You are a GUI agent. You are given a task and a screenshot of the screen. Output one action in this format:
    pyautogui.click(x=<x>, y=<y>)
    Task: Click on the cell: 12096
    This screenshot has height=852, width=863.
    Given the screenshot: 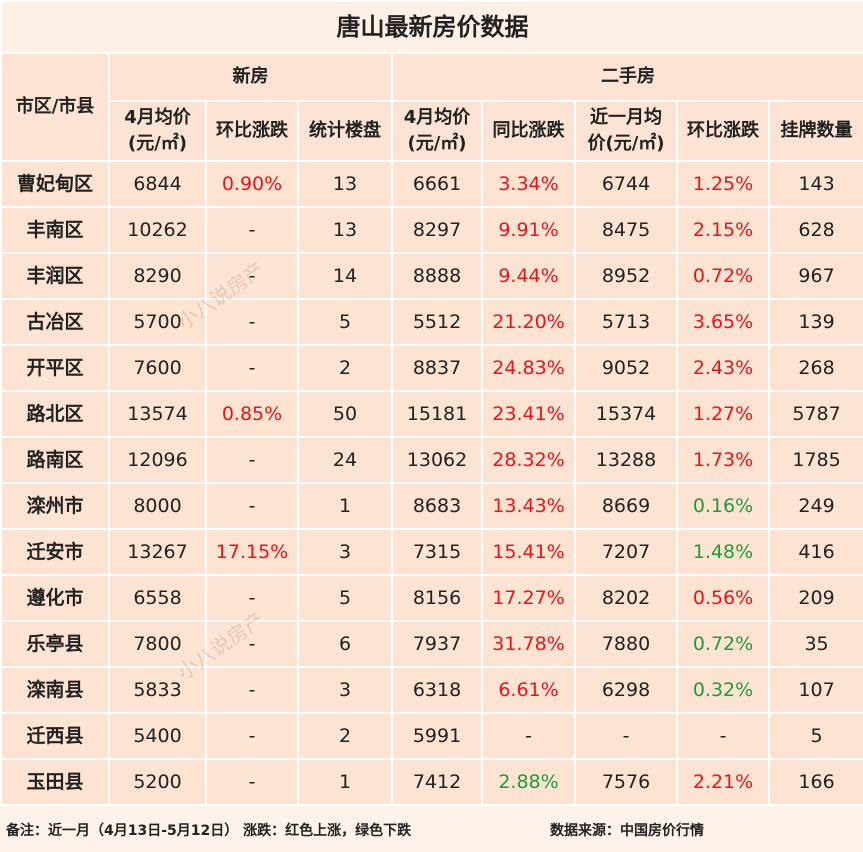 What is the action you would take?
    pyautogui.click(x=157, y=460)
    